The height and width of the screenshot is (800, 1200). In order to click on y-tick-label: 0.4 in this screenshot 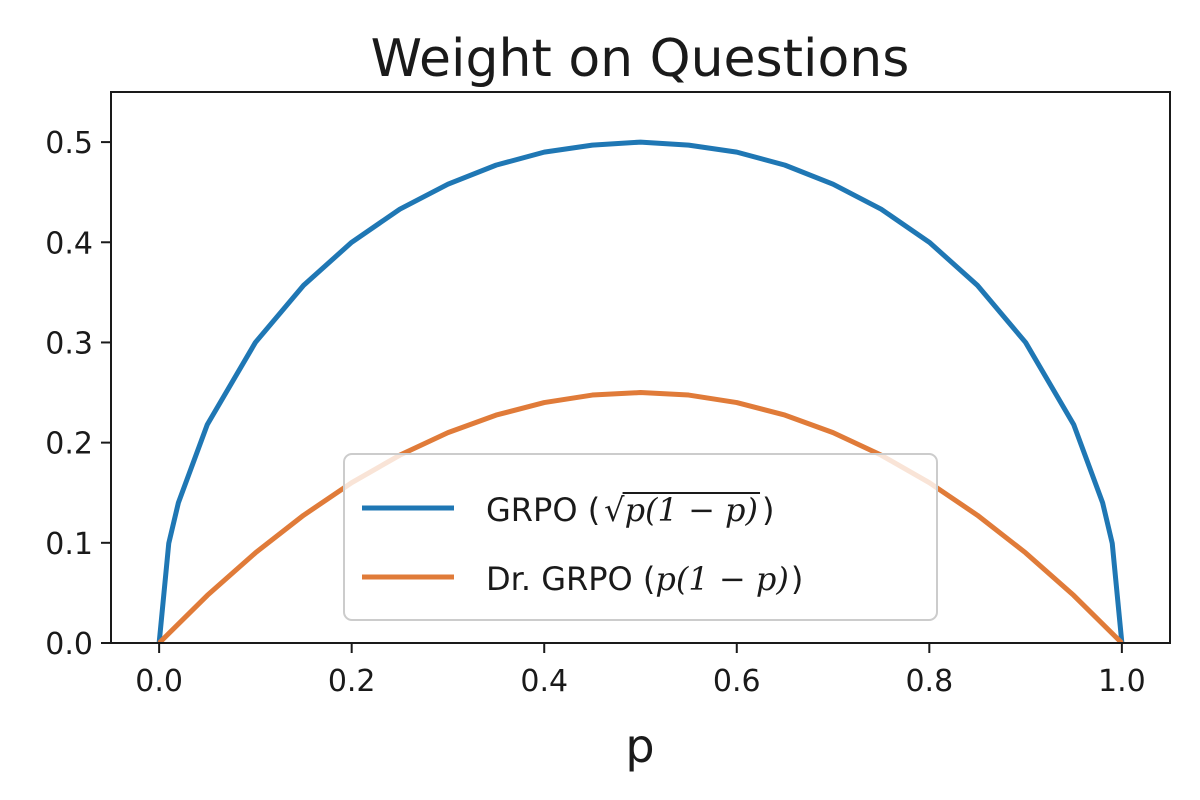, I will do `click(69, 243)`.